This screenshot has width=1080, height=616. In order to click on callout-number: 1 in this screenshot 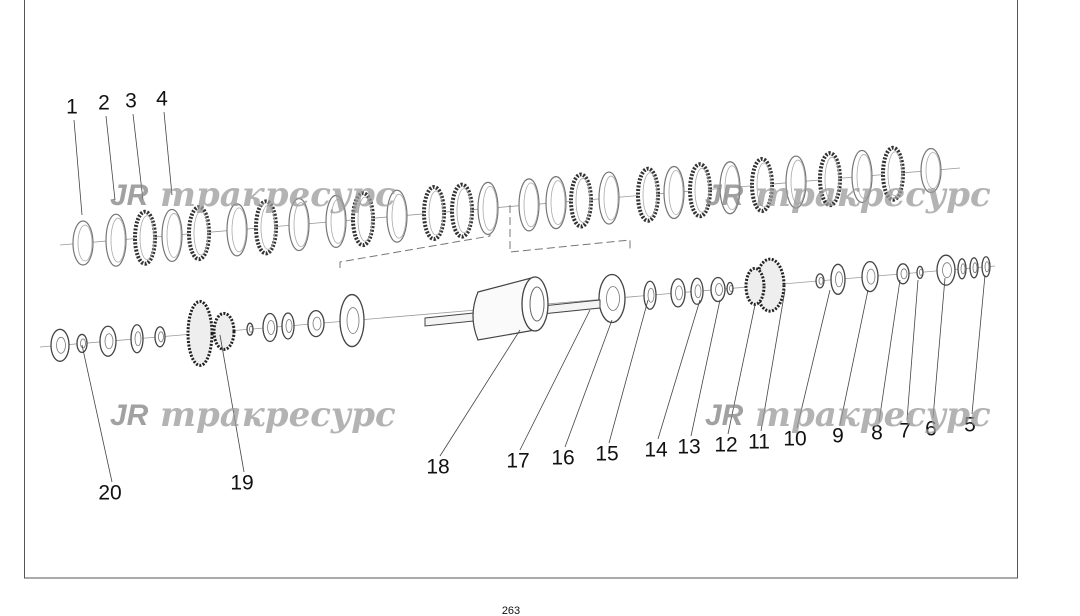, I will do `click(72, 107)`.